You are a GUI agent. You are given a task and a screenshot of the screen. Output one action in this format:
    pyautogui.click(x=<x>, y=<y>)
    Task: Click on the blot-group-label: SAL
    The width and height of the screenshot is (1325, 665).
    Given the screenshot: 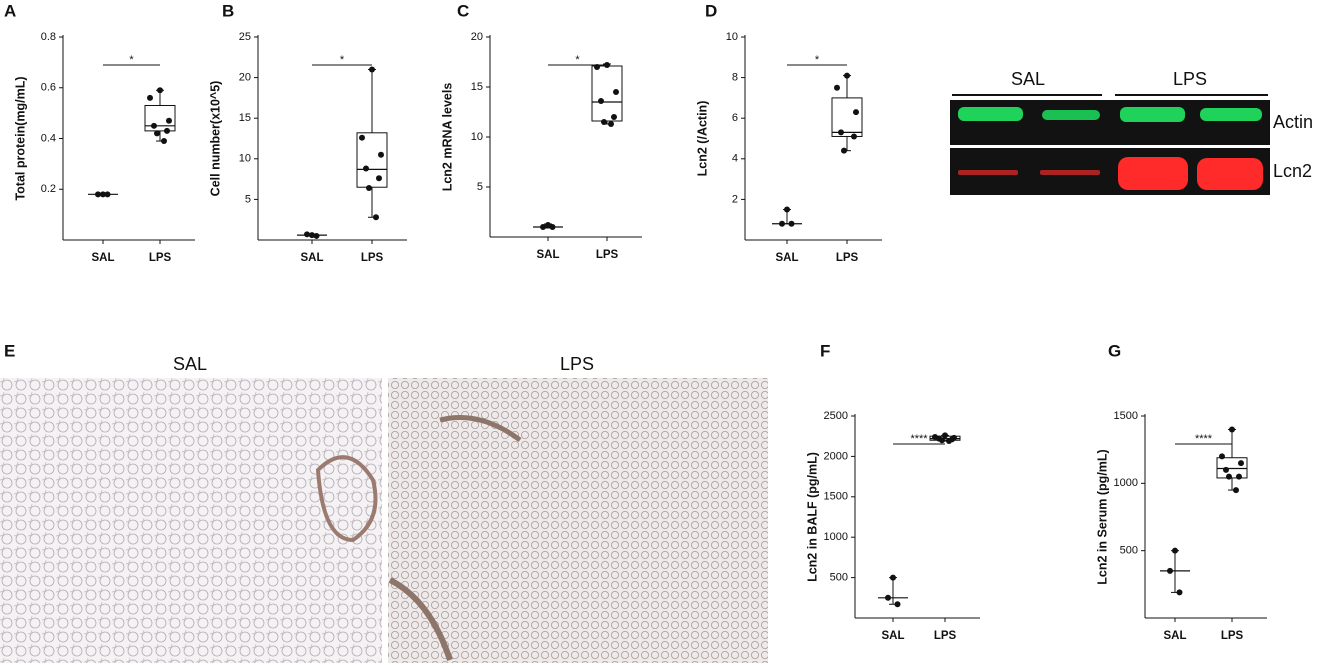 What is the action you would take?
    pyautogui.click(x=1028, y=79)
    